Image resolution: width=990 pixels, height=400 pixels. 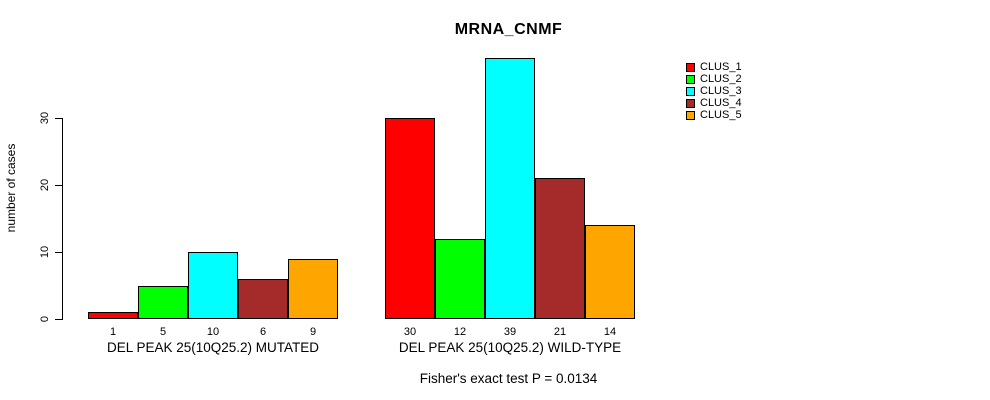 I want to click on y-axis-line, so click(x=62, y=219).